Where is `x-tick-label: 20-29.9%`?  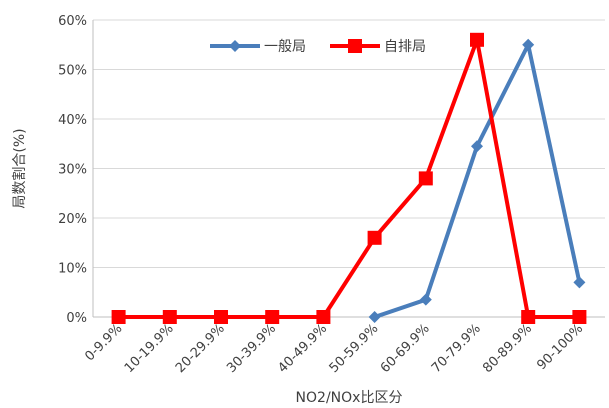 x-tick-label: 20-29.9% is located at coordinates (200, 348).